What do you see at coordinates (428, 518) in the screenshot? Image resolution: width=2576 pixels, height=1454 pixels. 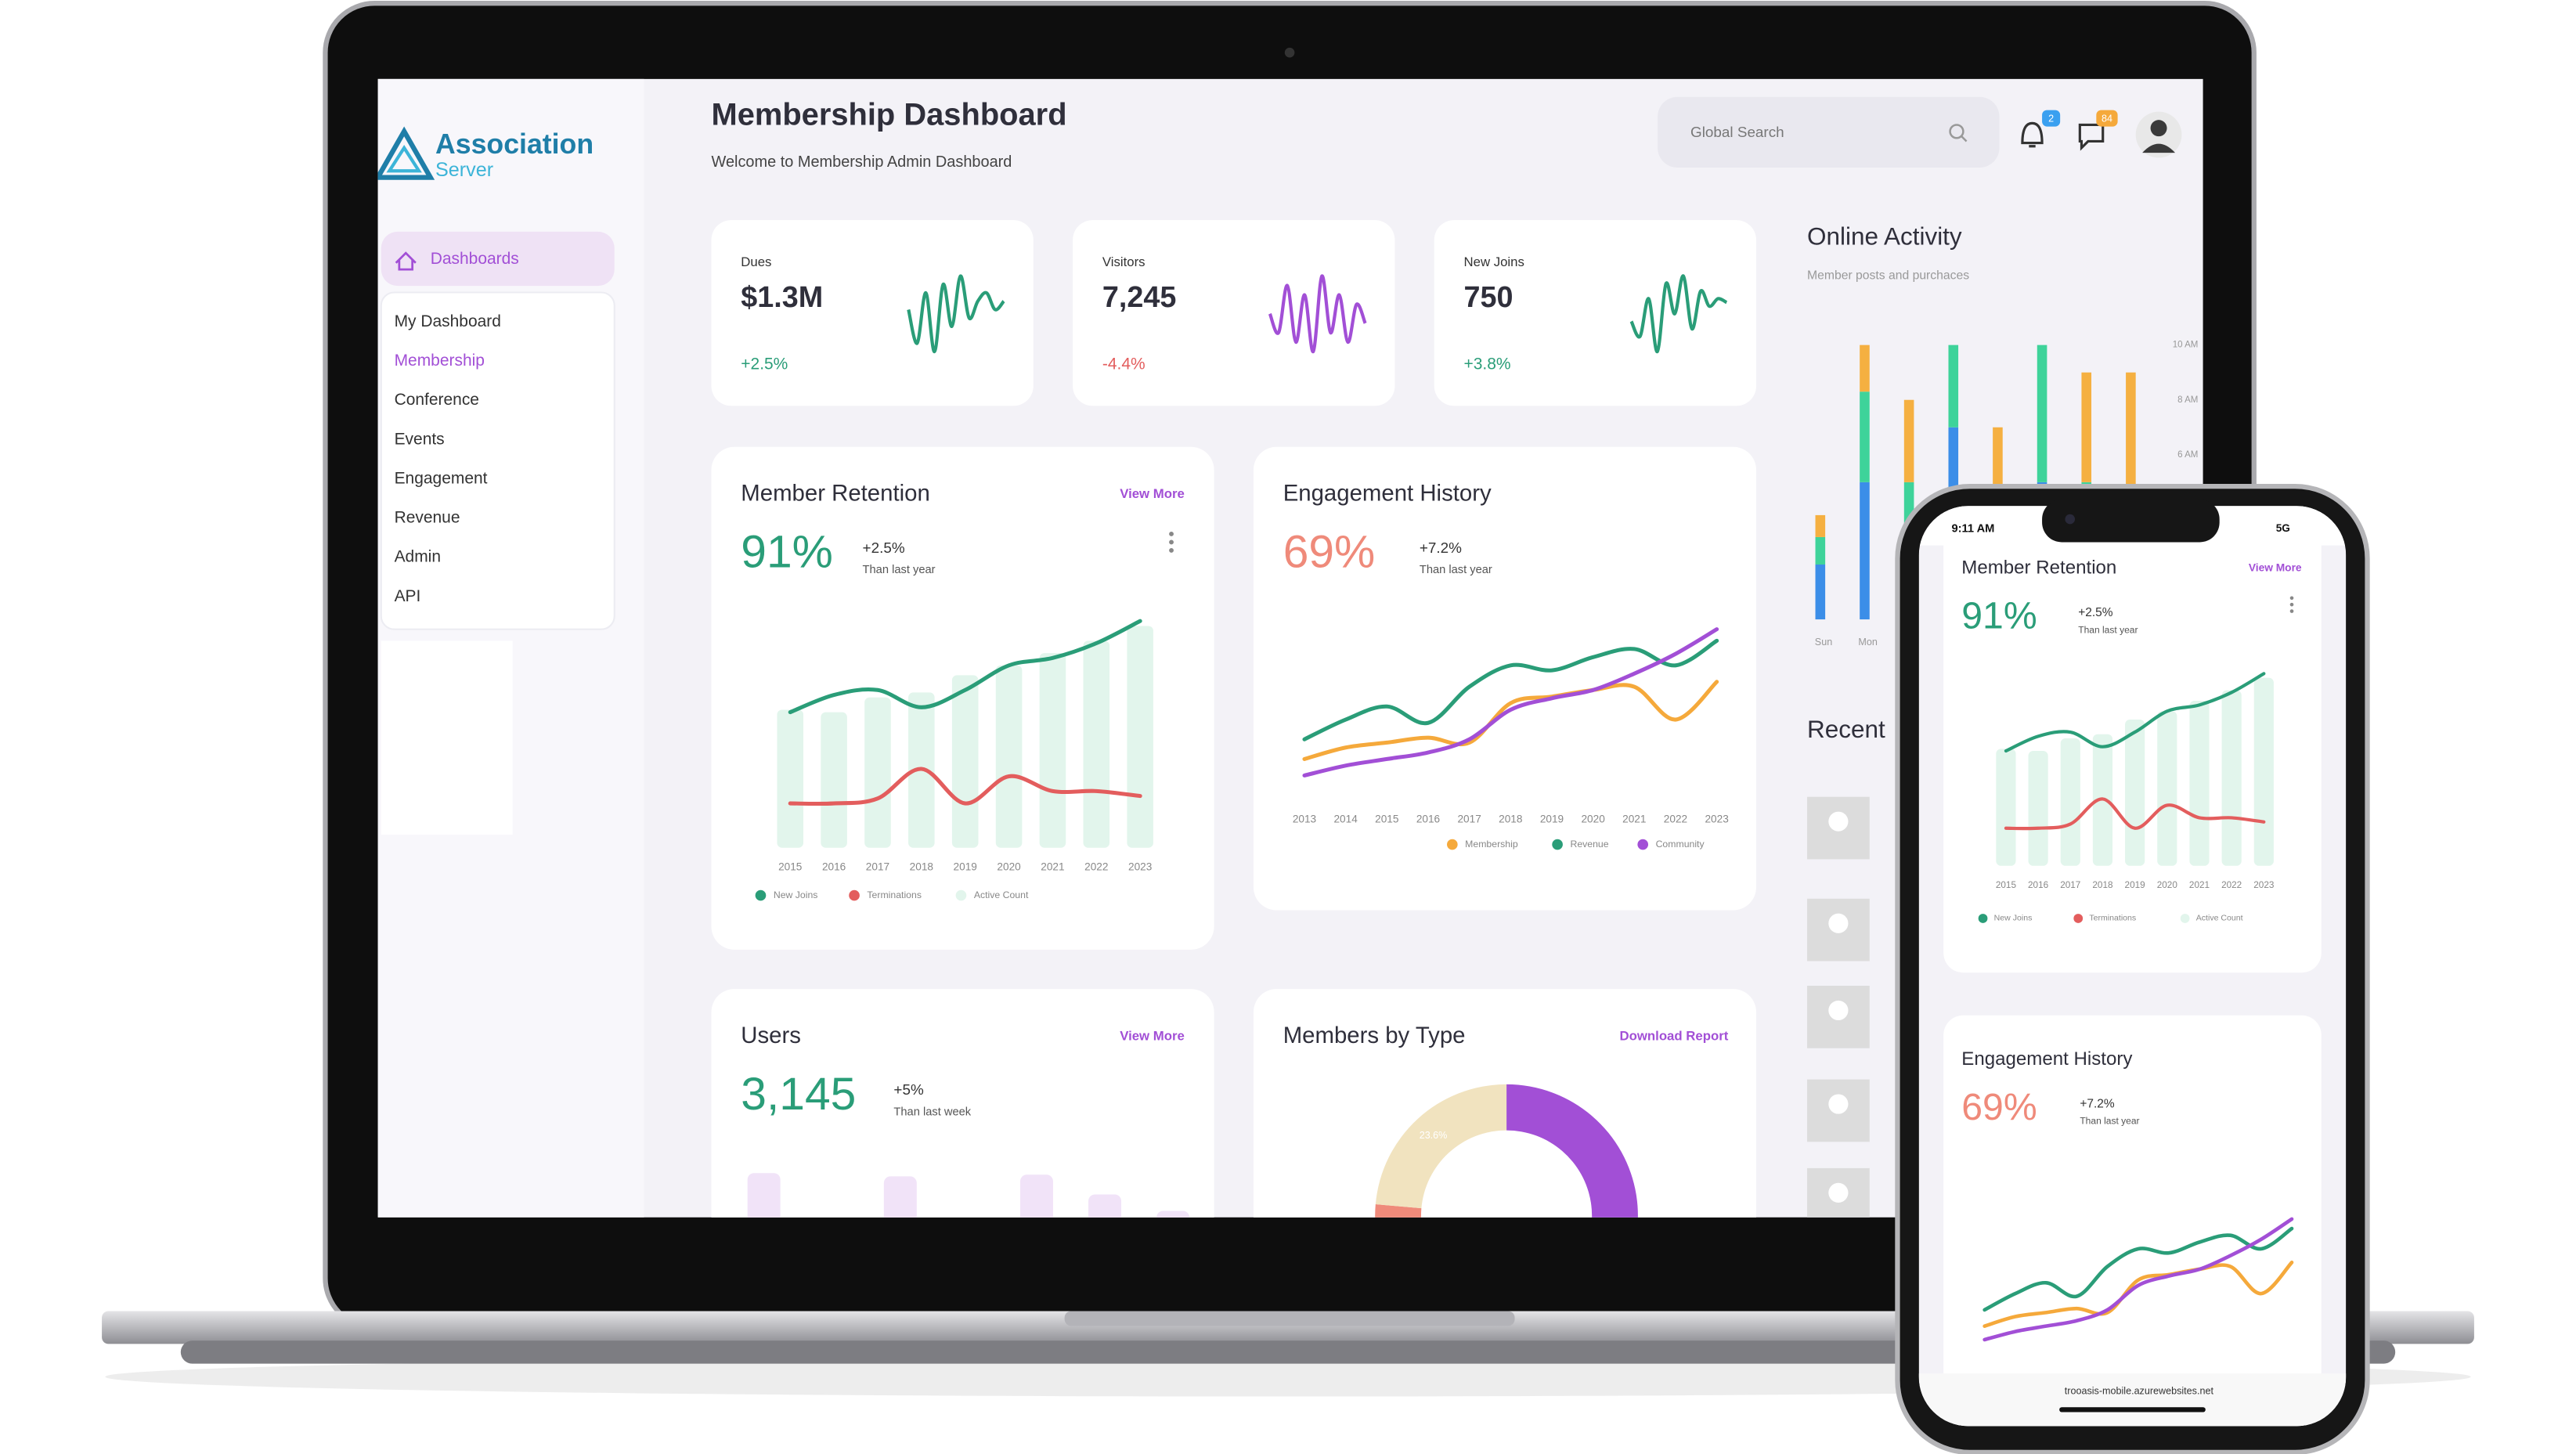 I see `nav-item: Revenue` at bounding box center [428, 518].